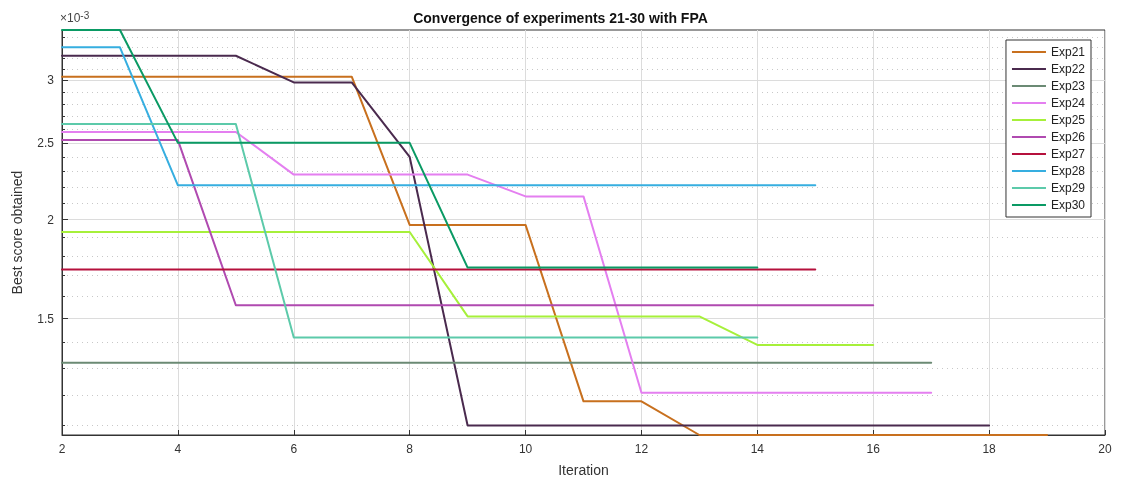  I want to click on legend-label: Exp30, so click(1068, 205).